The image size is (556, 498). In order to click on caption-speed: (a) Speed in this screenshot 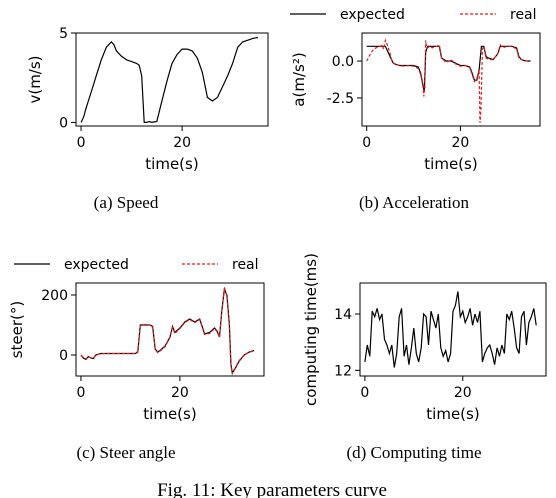, I will do `click(126, 202)`.